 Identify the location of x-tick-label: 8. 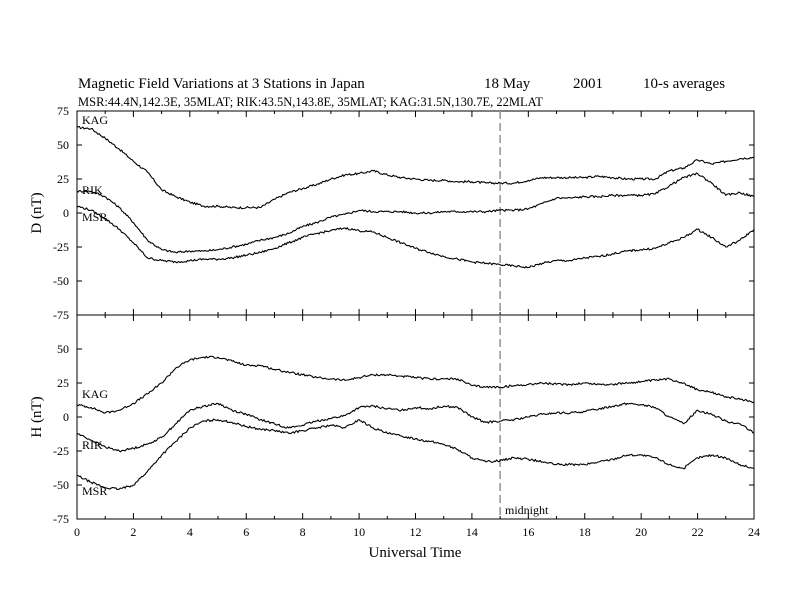
(303, 532).